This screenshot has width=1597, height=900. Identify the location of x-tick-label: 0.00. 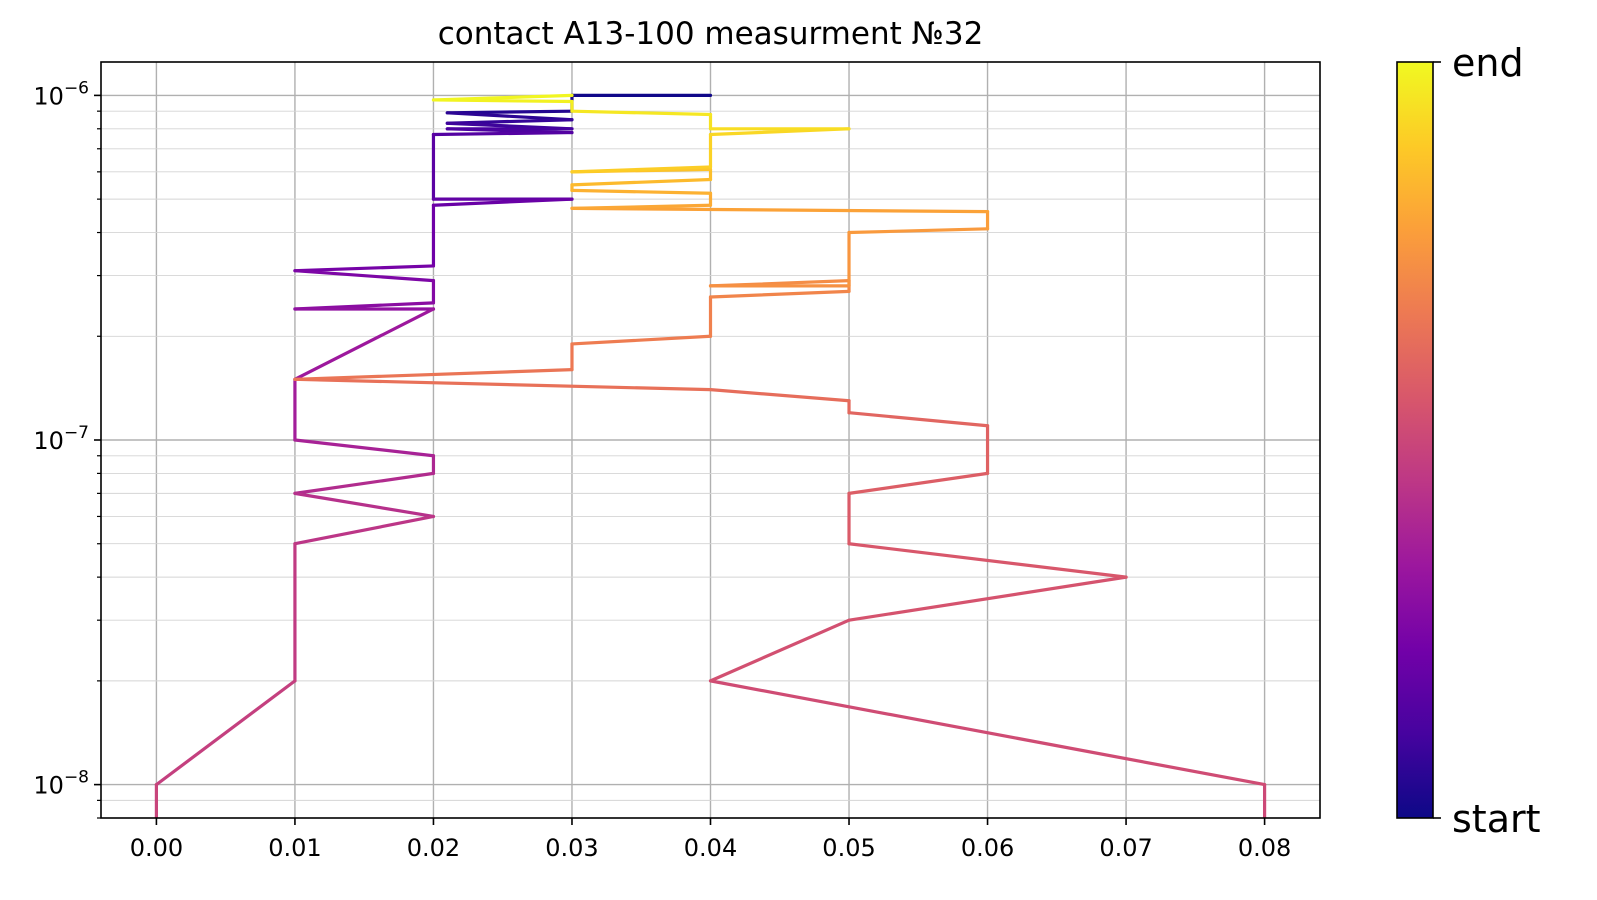
(156, 848).